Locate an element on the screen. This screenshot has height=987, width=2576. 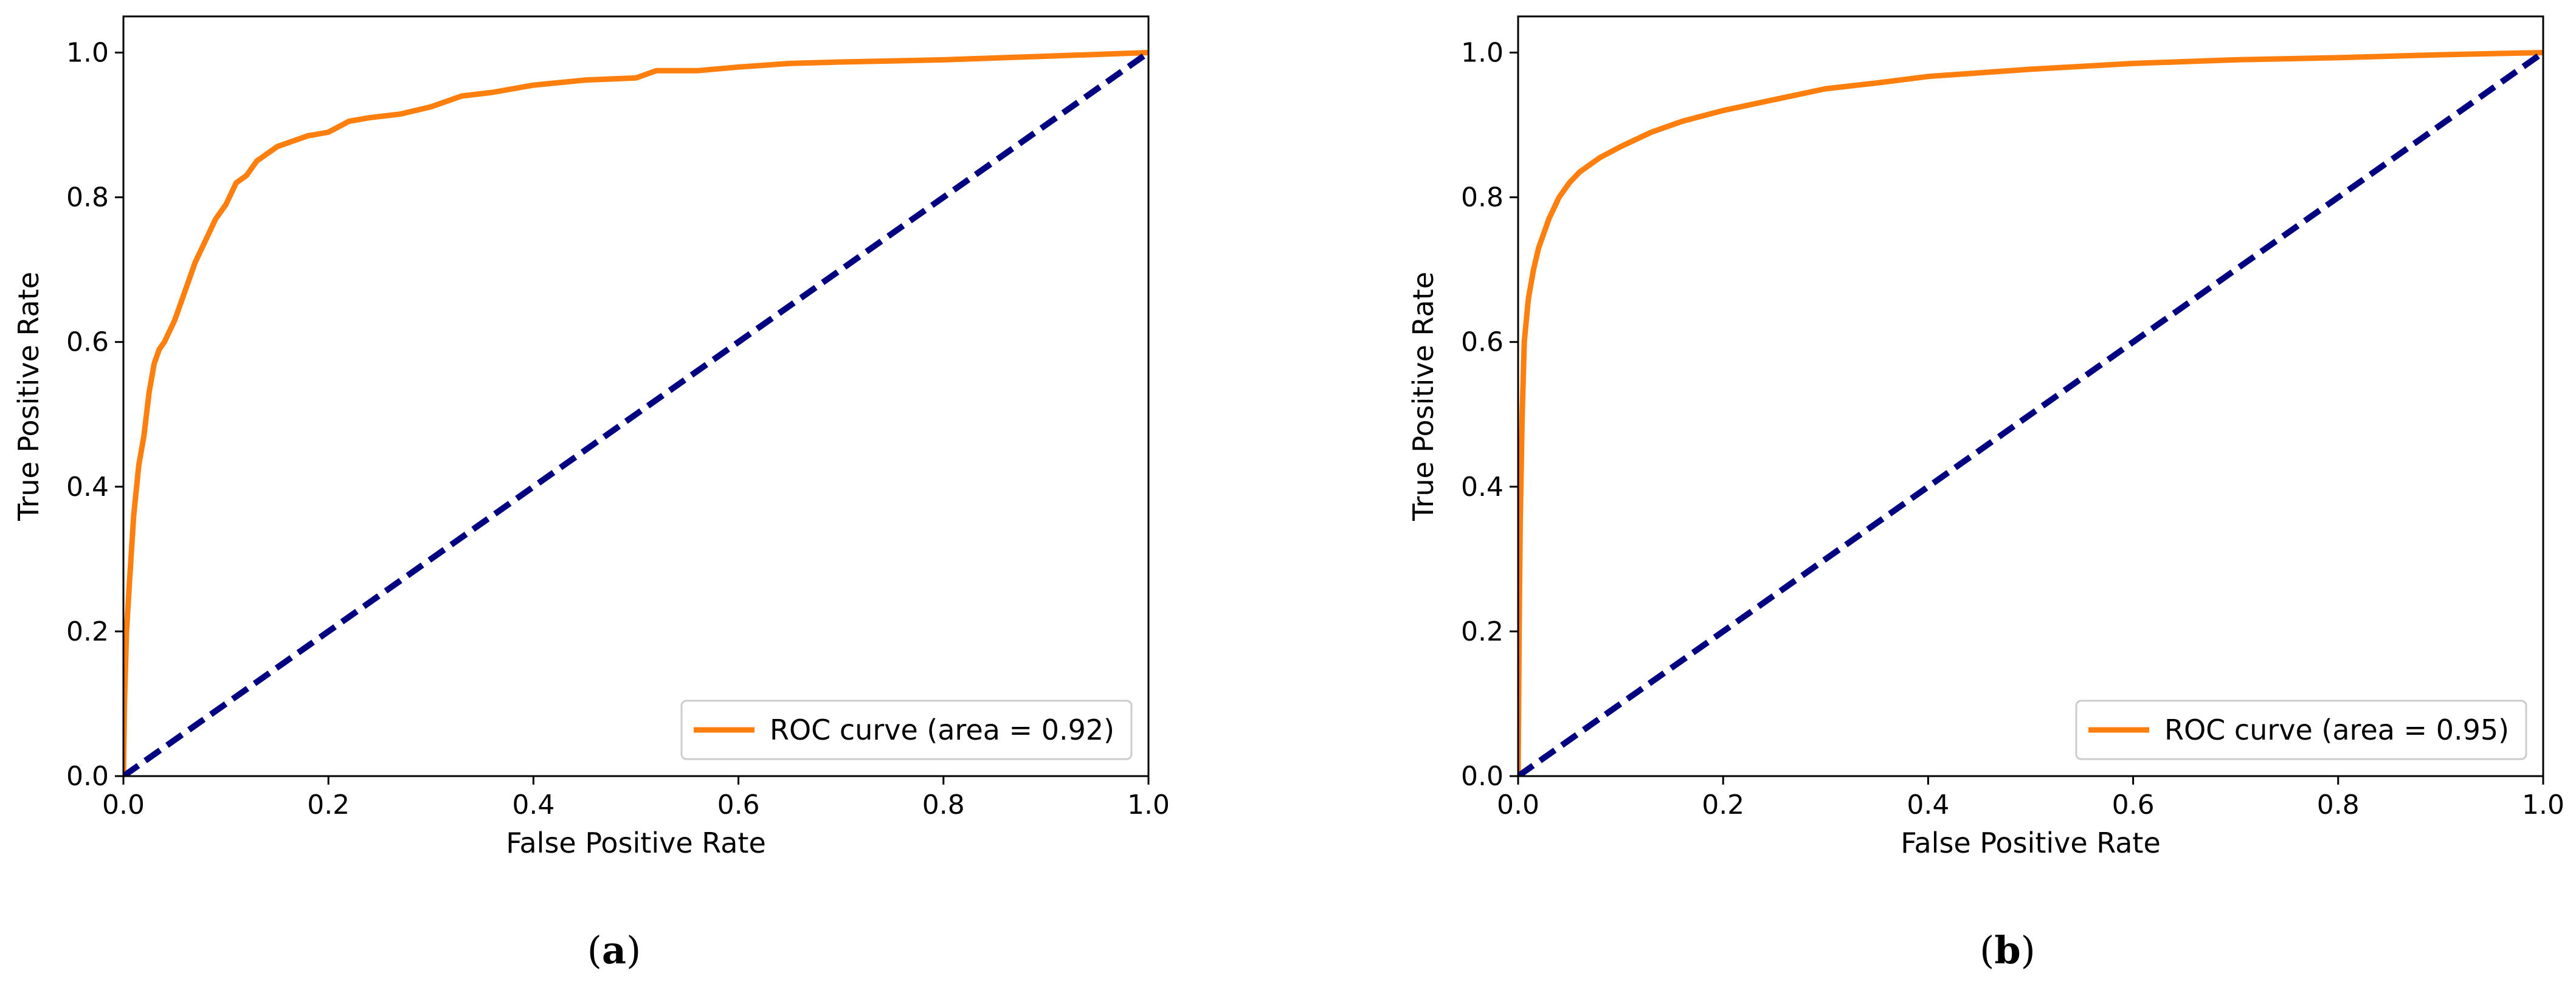
caption-letter: a is located at coordinates (614, 950).